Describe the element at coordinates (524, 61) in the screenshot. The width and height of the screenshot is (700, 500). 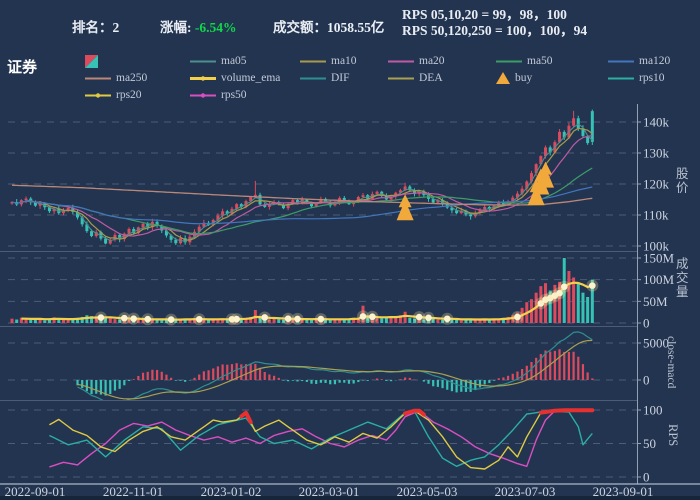
I see `legend-item-ma50: ma50` at that location.